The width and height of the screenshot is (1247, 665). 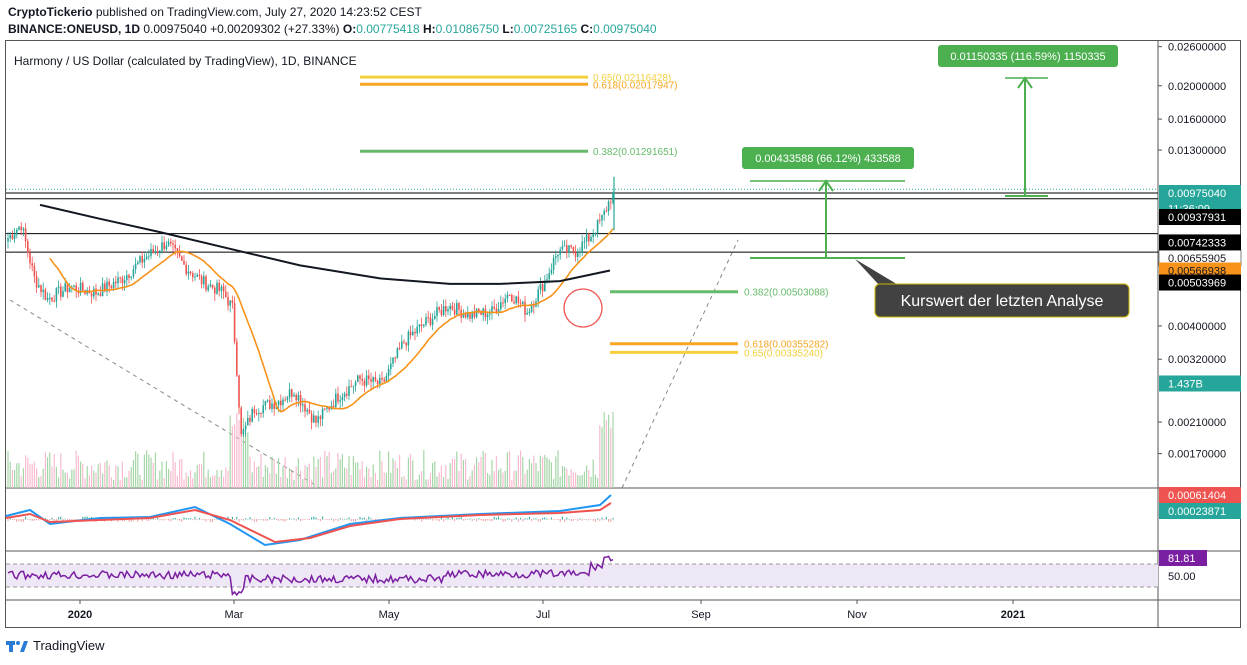 I want to click on footer: TradingView, so click(x=55, y=645).